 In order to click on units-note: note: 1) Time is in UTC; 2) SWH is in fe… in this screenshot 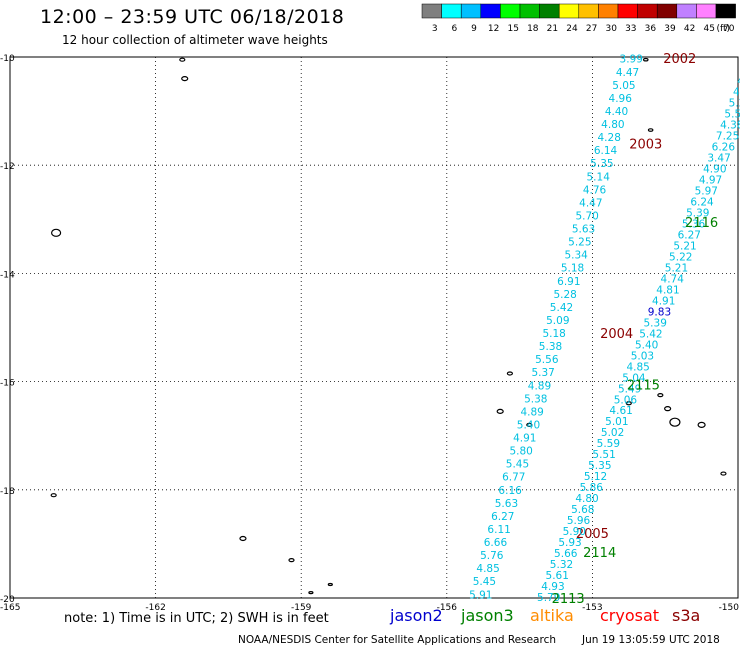, I will do `click(196, 618)`.